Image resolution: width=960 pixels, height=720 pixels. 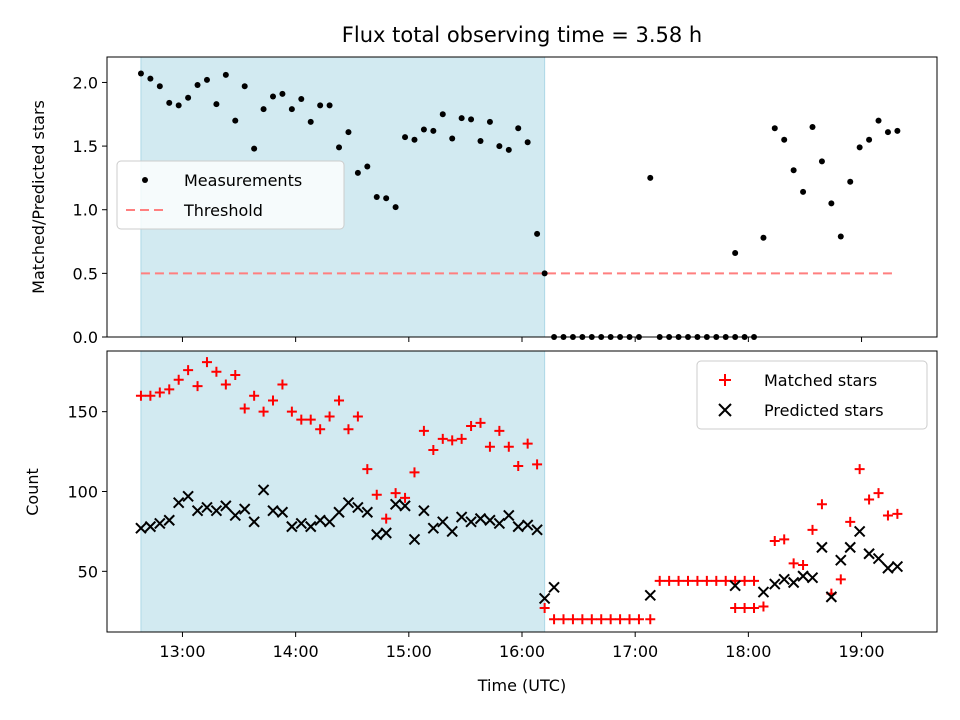 I want to click on bottom-y-tick-label: 100, so click(x=82, y=492).